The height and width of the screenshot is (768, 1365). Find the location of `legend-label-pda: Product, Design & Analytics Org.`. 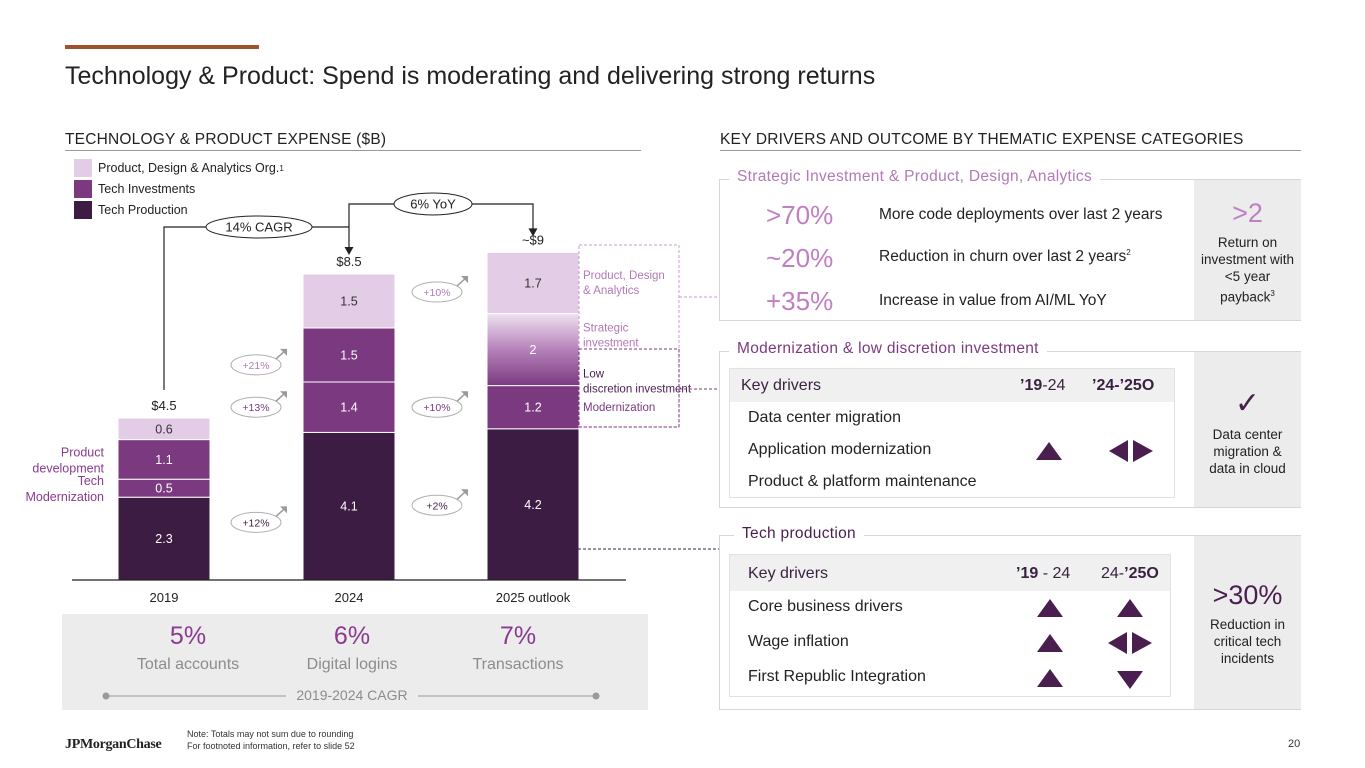

legend-label-pda: Product, Design & Analytics Org. is located at coordinates (189, 168).